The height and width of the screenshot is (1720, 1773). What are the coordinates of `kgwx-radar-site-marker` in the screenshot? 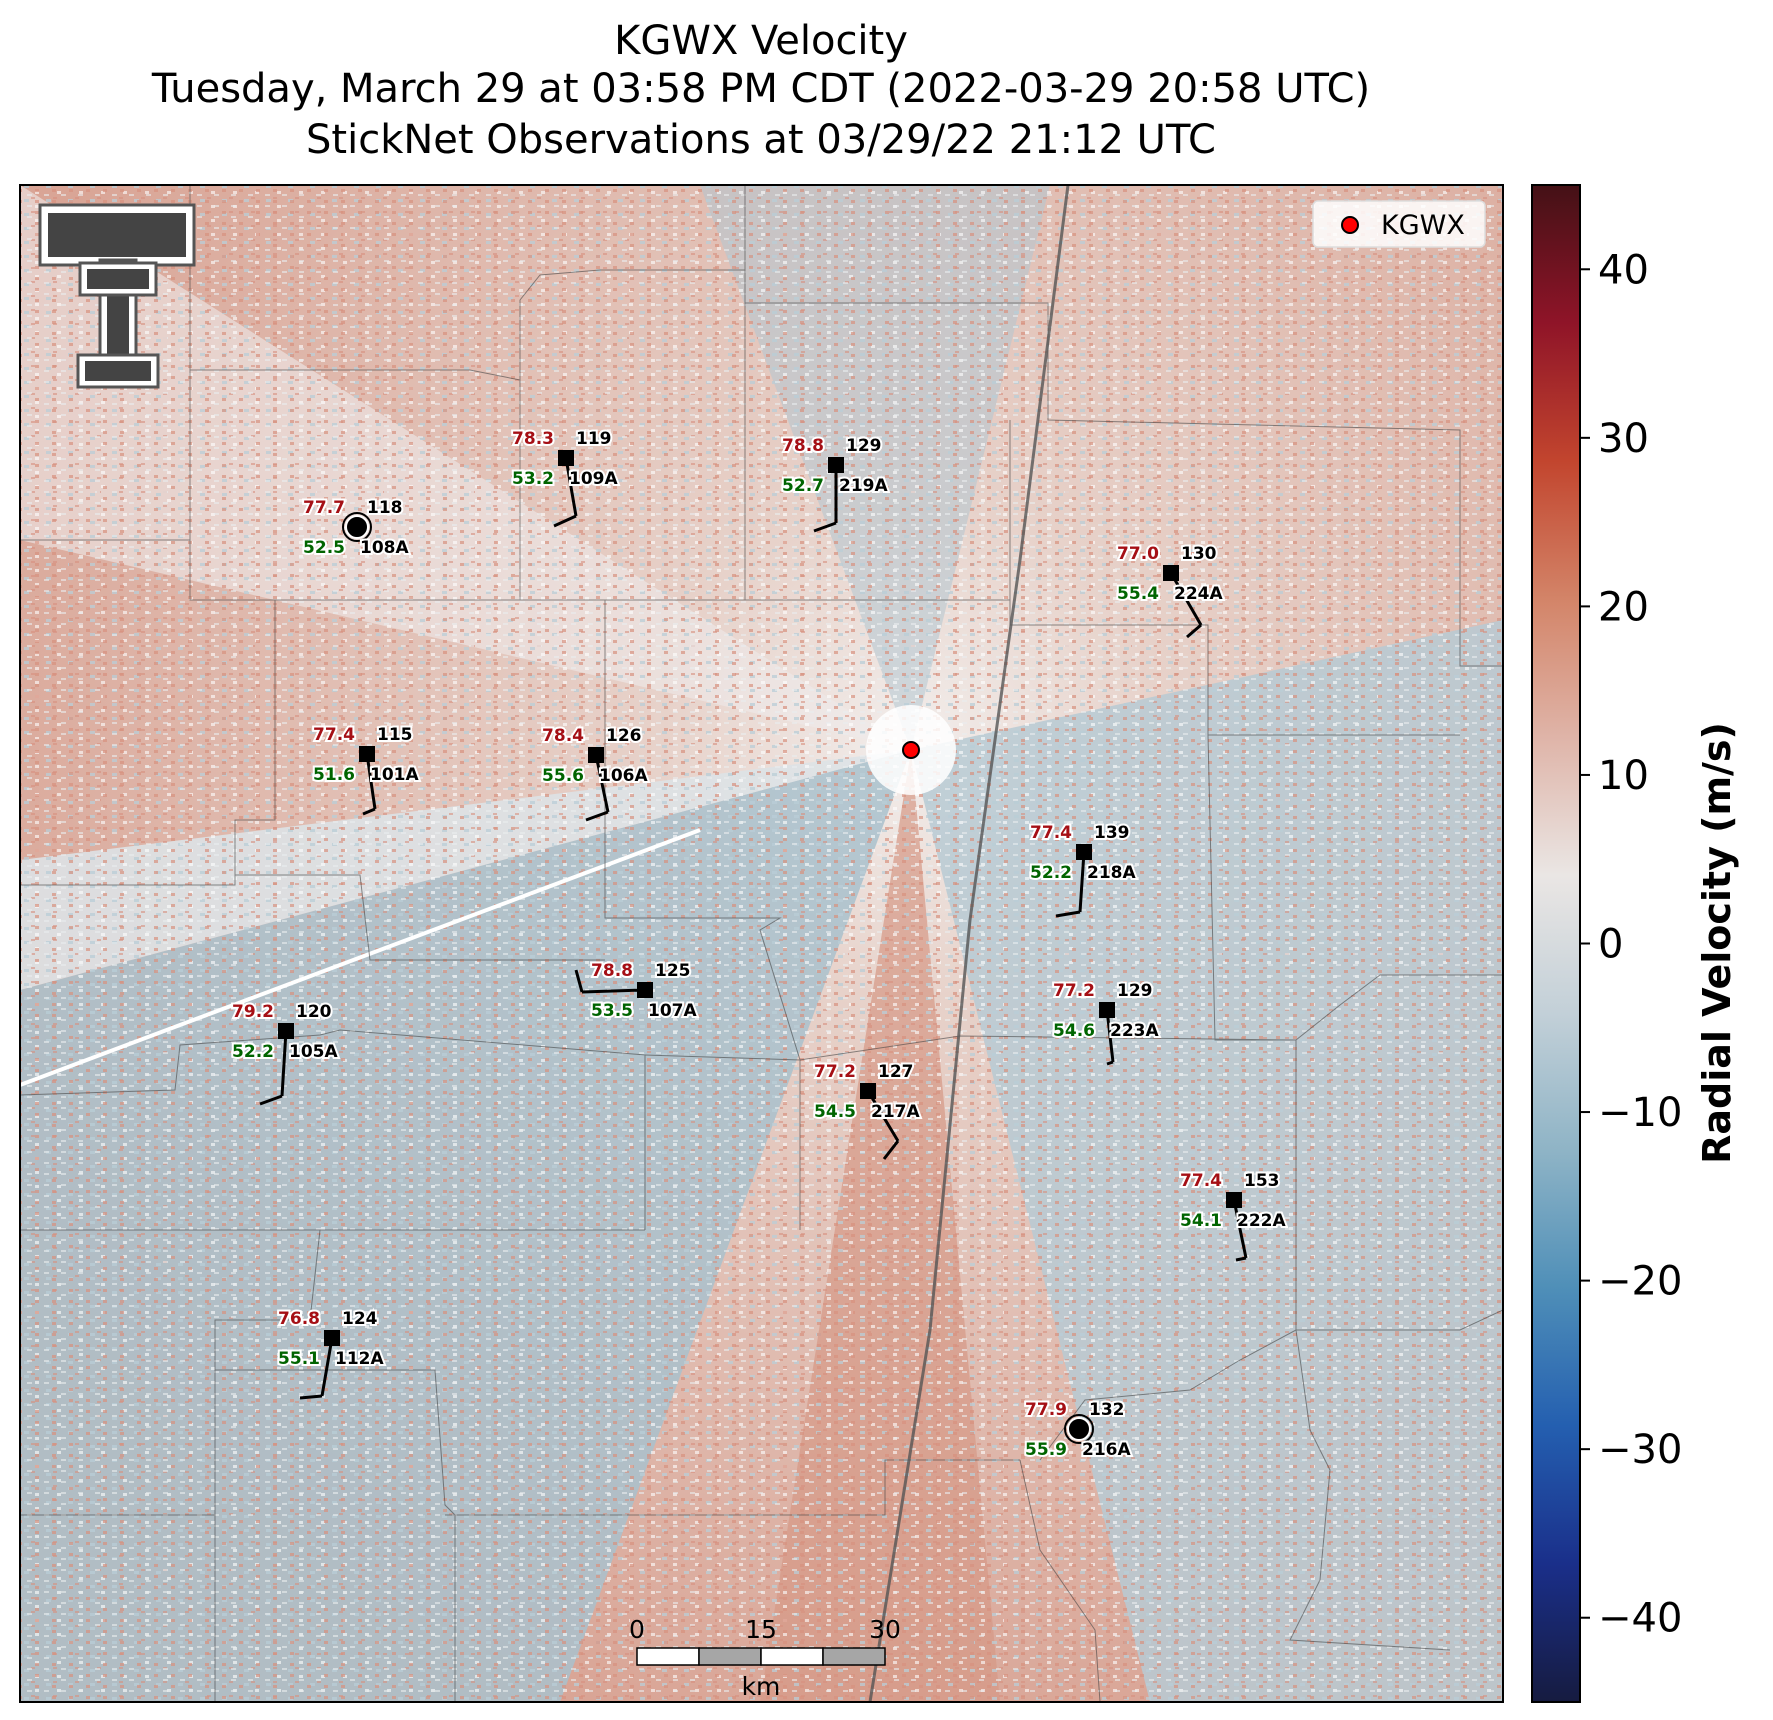 It's located at (911, 750).